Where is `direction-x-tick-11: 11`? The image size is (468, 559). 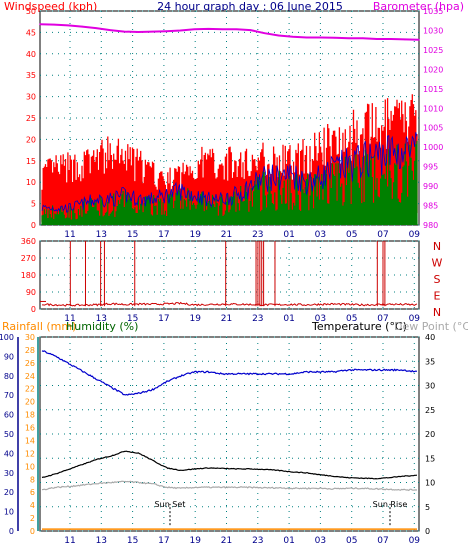 direction-x-tick-11: 11 is located at coordinates (69, 319).